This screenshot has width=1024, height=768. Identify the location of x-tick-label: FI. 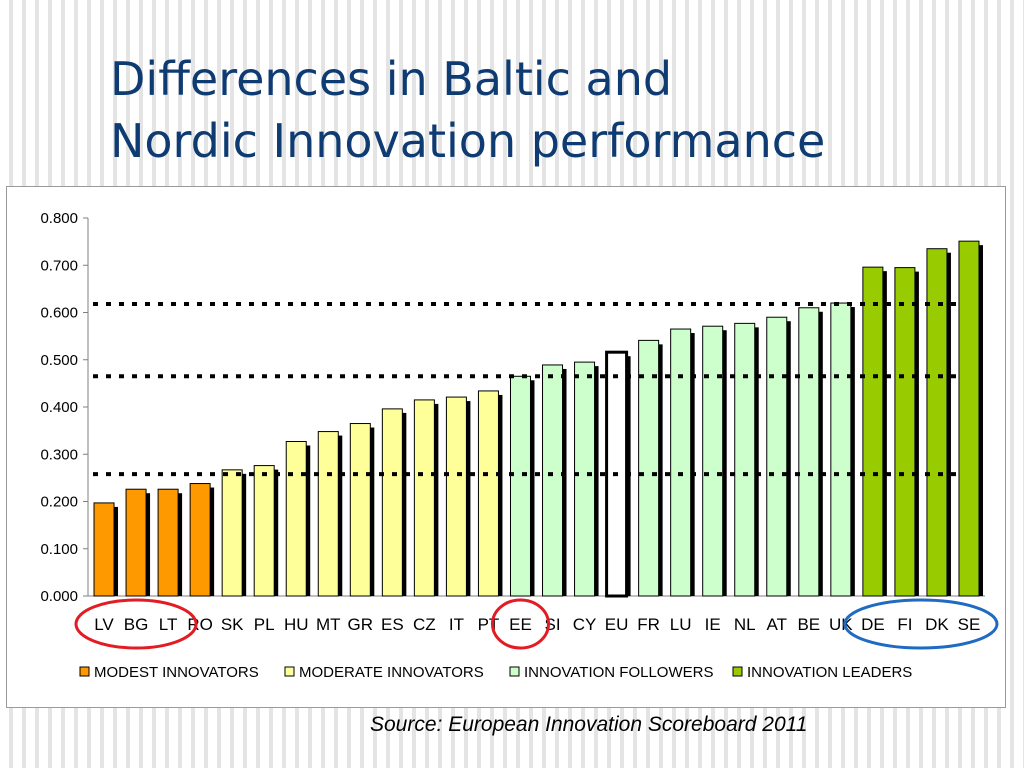
(904, 624).